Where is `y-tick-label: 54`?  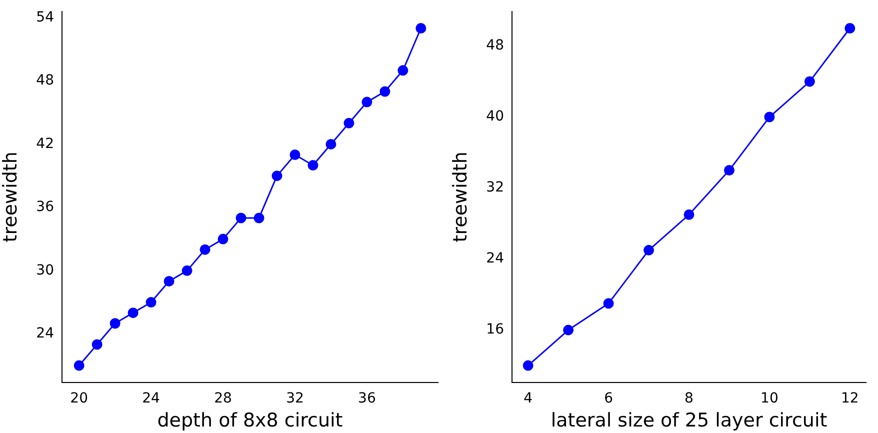
y-tick-label: 54 is located at coordinates (45, 17).